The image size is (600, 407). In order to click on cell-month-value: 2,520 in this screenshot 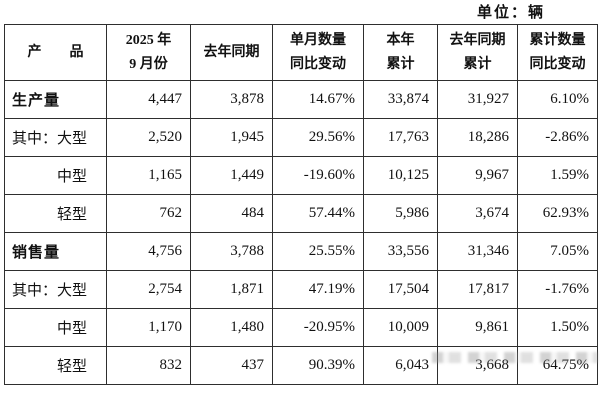, I will do `click(148, 137)`.